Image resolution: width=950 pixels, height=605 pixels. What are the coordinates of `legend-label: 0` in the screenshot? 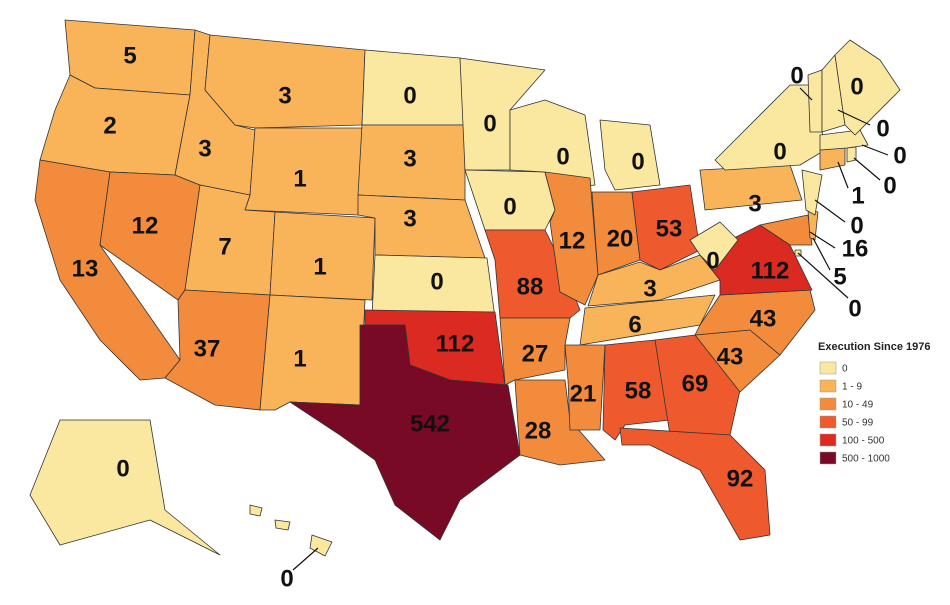 It's located at (845, 369).